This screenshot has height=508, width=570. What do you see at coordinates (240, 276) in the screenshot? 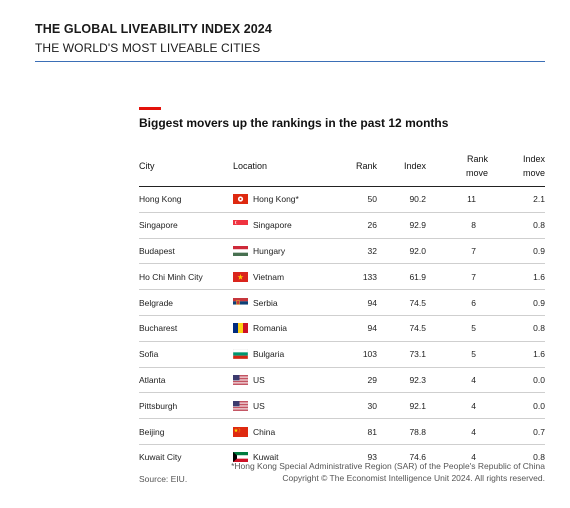
I see `vietnam-flag-icon` at bounding box center [240, 276].